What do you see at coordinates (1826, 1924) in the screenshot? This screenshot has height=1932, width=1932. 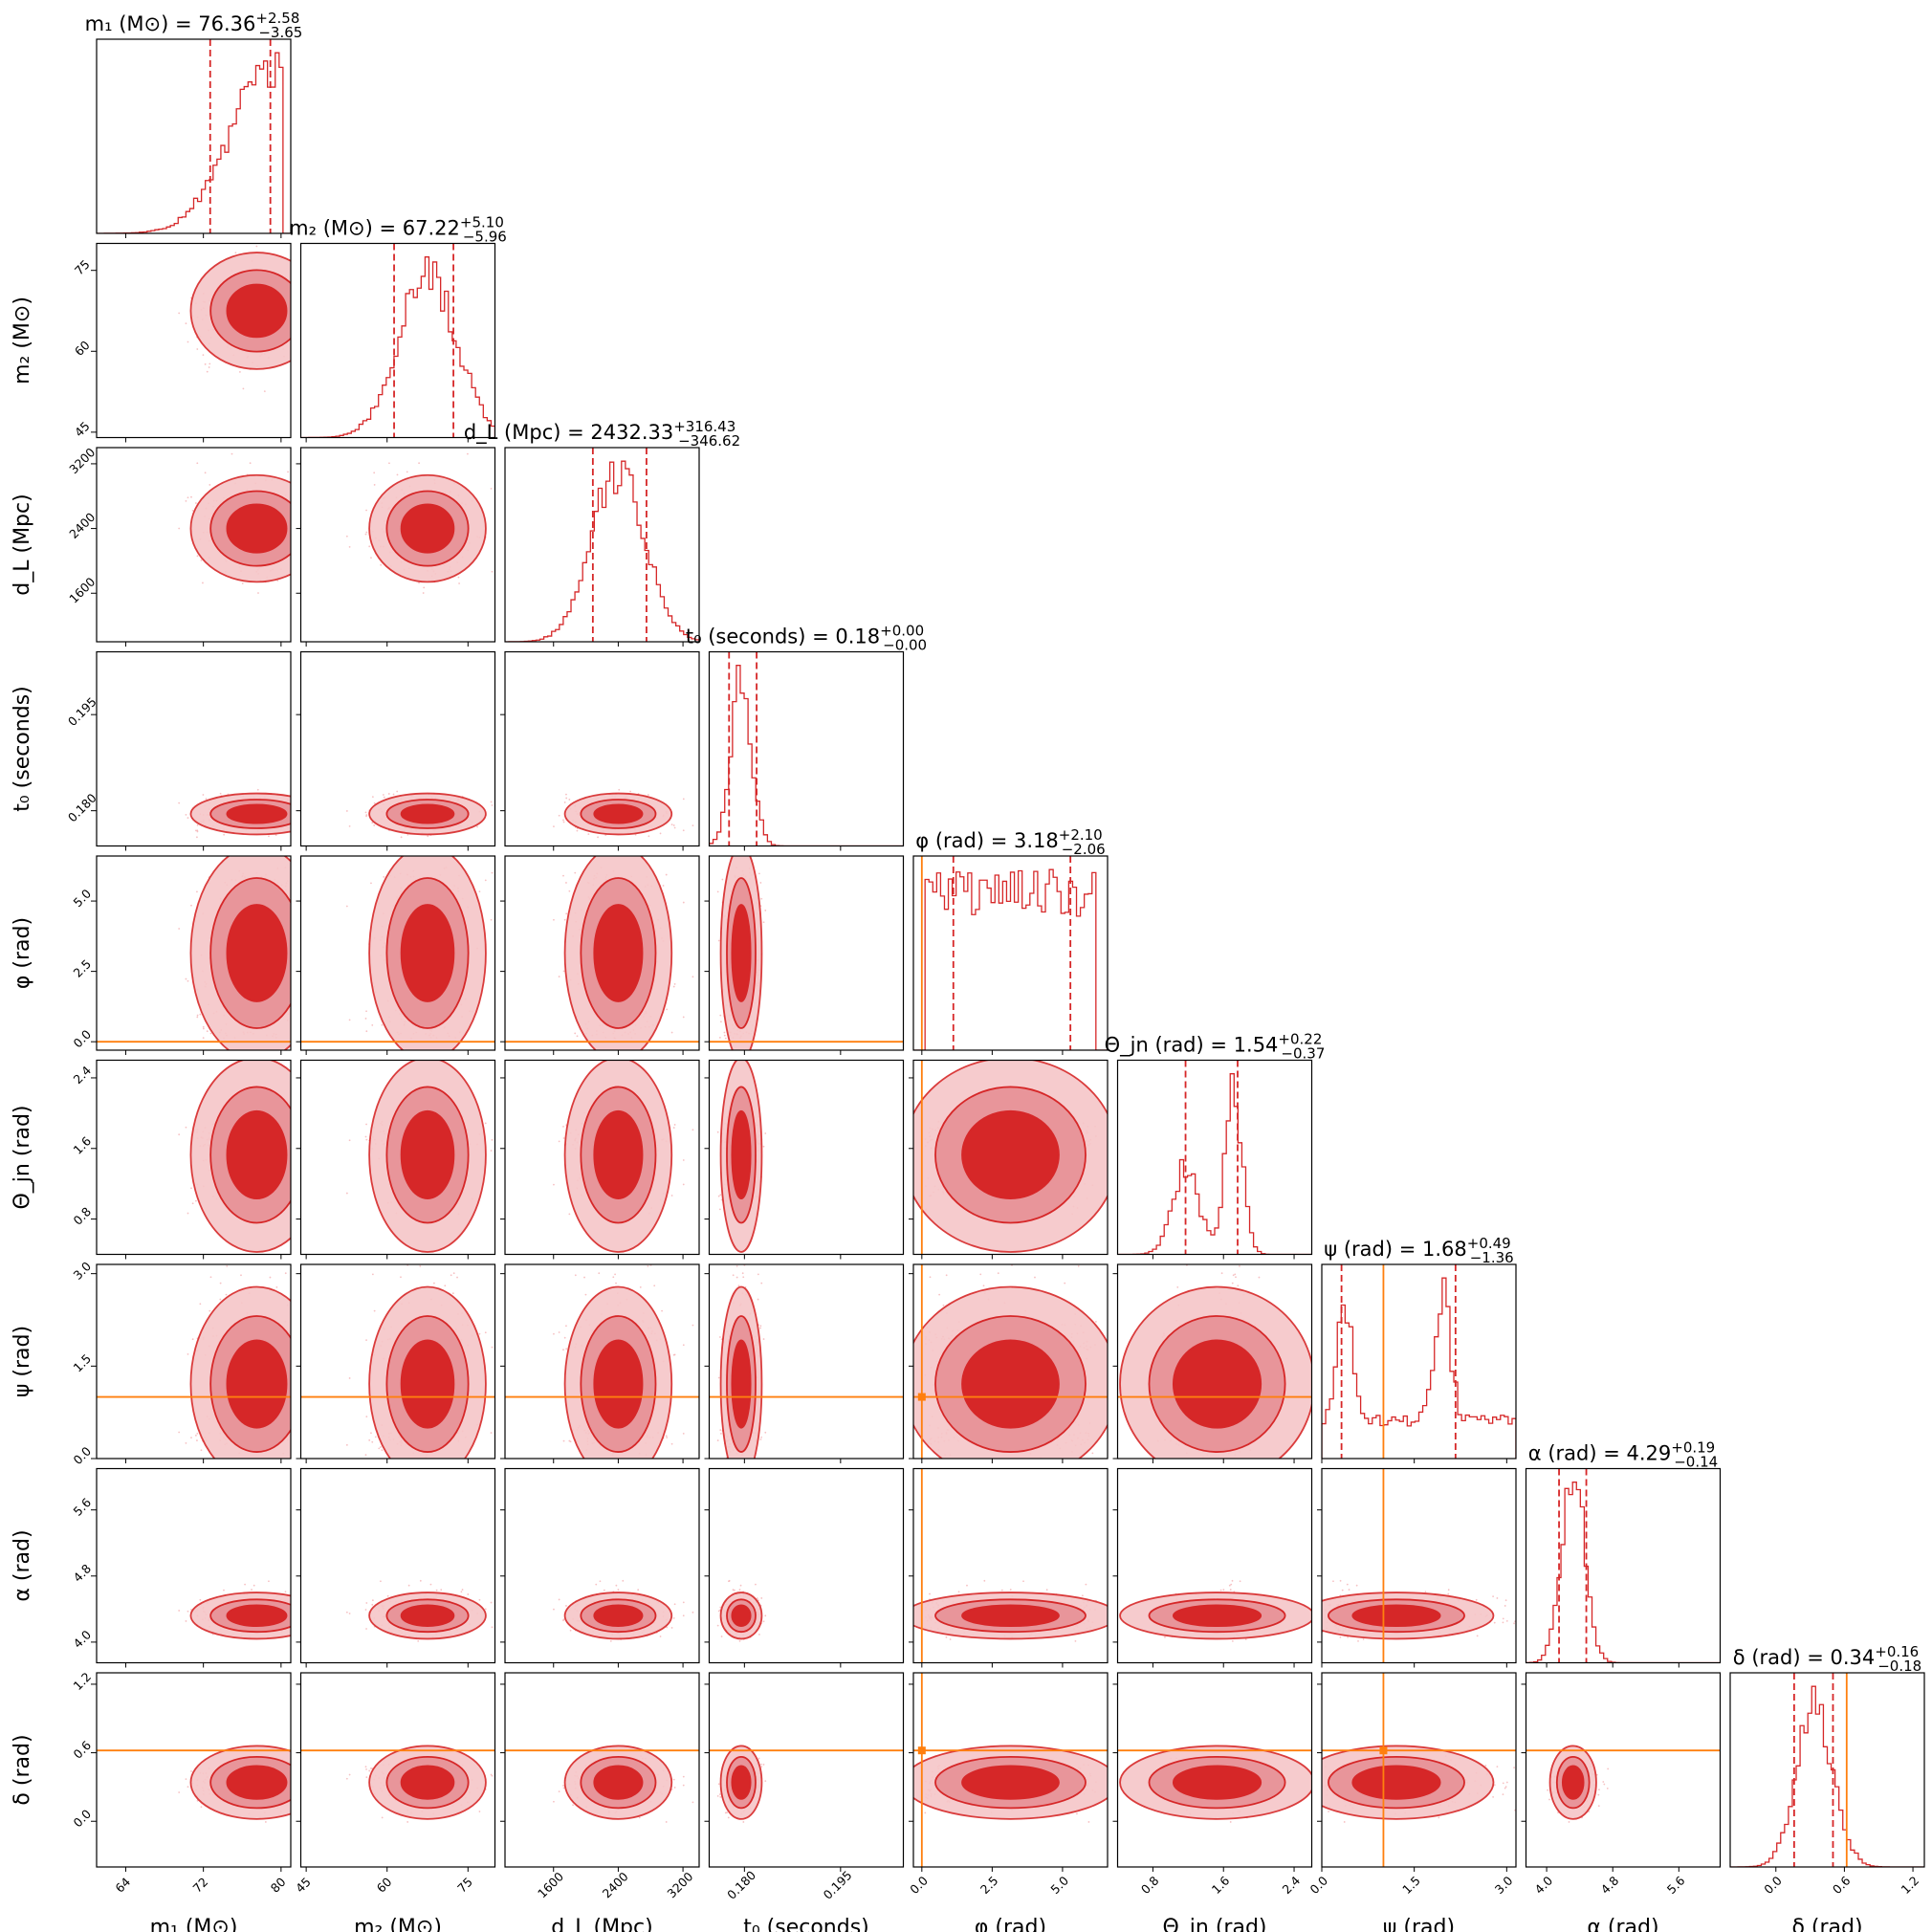 I see `x-axis-label-delta: δ (rad)` at bounding box center [1826, 1924].